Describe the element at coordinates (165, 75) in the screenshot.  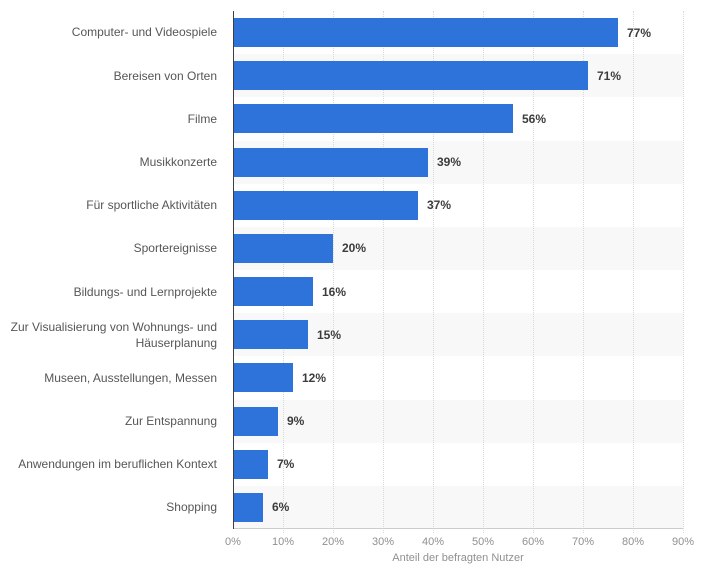
I see `category-label: Bereisen von Orten` at that location.